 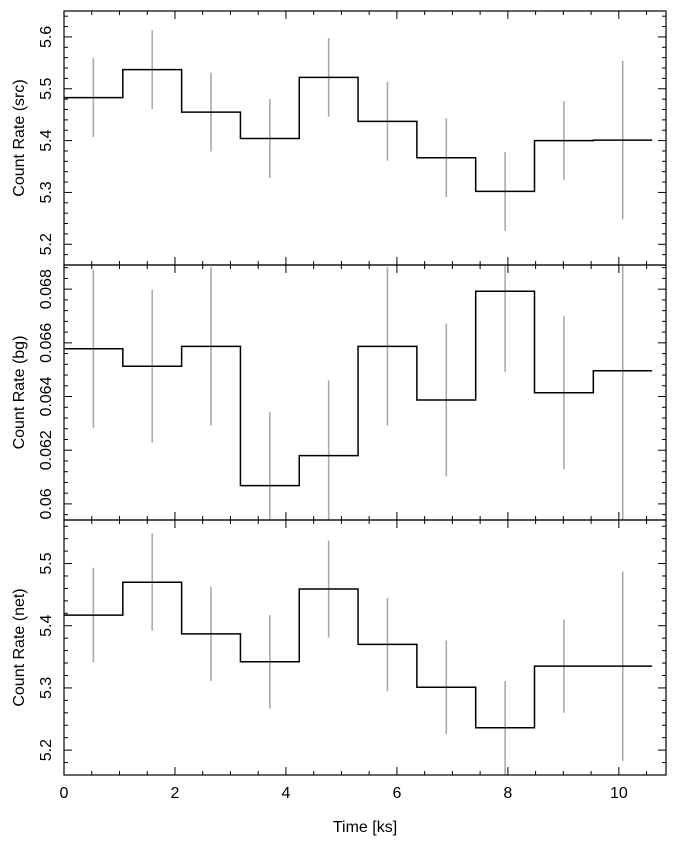 What do you see at coordinates (507, 793) in the screenshot?
I see `x-tick-label: 8` at bounding box center [507, 793].